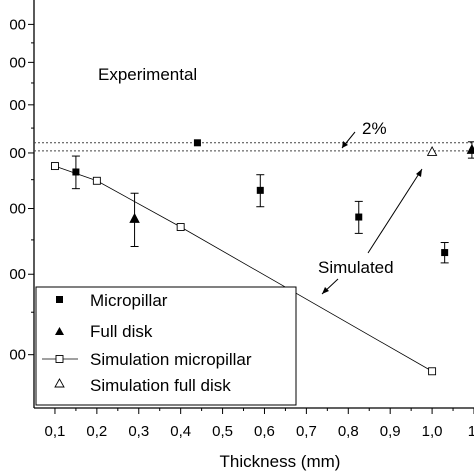  What do you see at coordinates (59, 383) in the screenshot?
I see `legend-marker-simulation-full-disk` at bounding box center [59, 383].